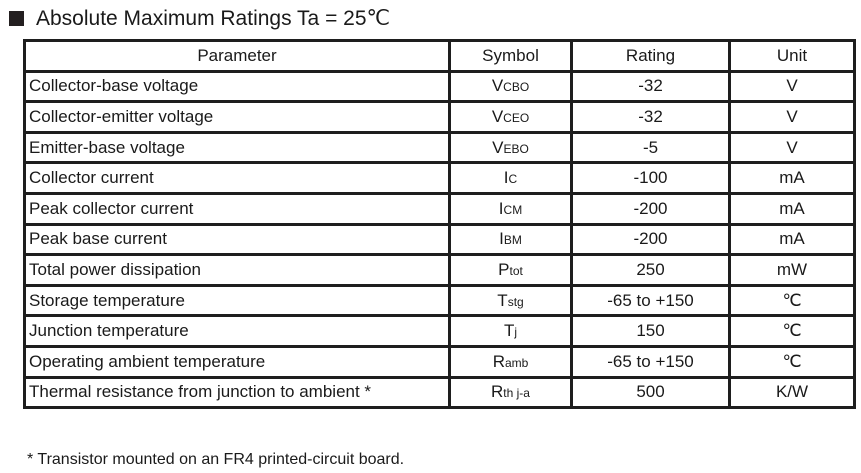 The width and height of the screenshot is (861, 473). Describe the element at coordinates (650, 147) in the screenshot. I see `rating-cell: -5` at that location.